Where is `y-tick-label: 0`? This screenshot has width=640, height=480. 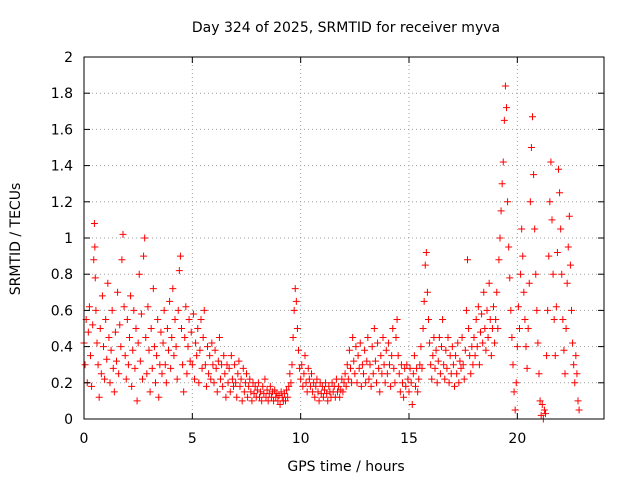 y-tick-label: 0 is located at coordinates (68, 420).